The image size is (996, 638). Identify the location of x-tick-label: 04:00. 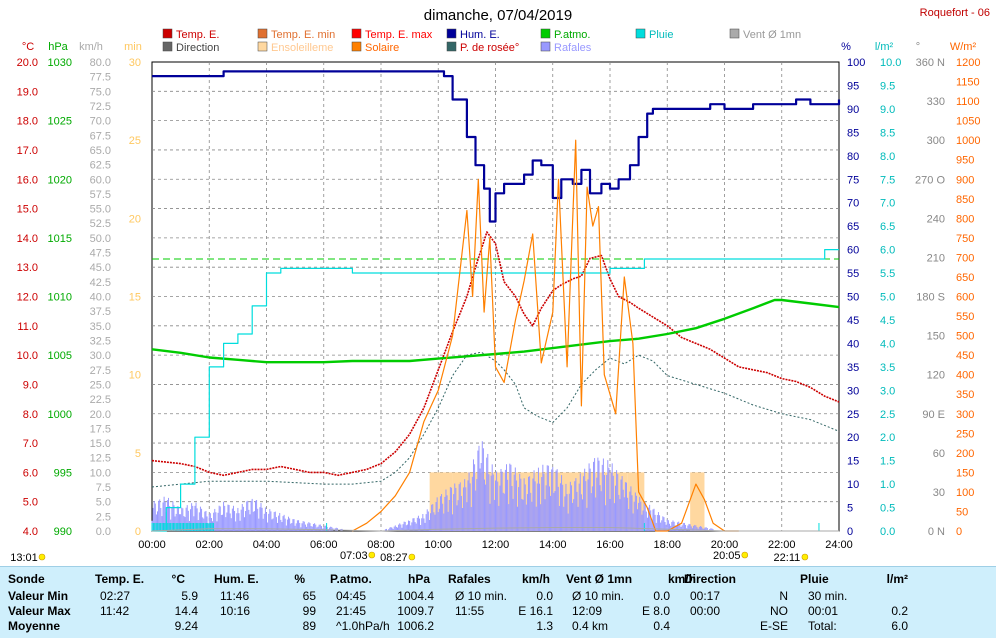
(267, 545).